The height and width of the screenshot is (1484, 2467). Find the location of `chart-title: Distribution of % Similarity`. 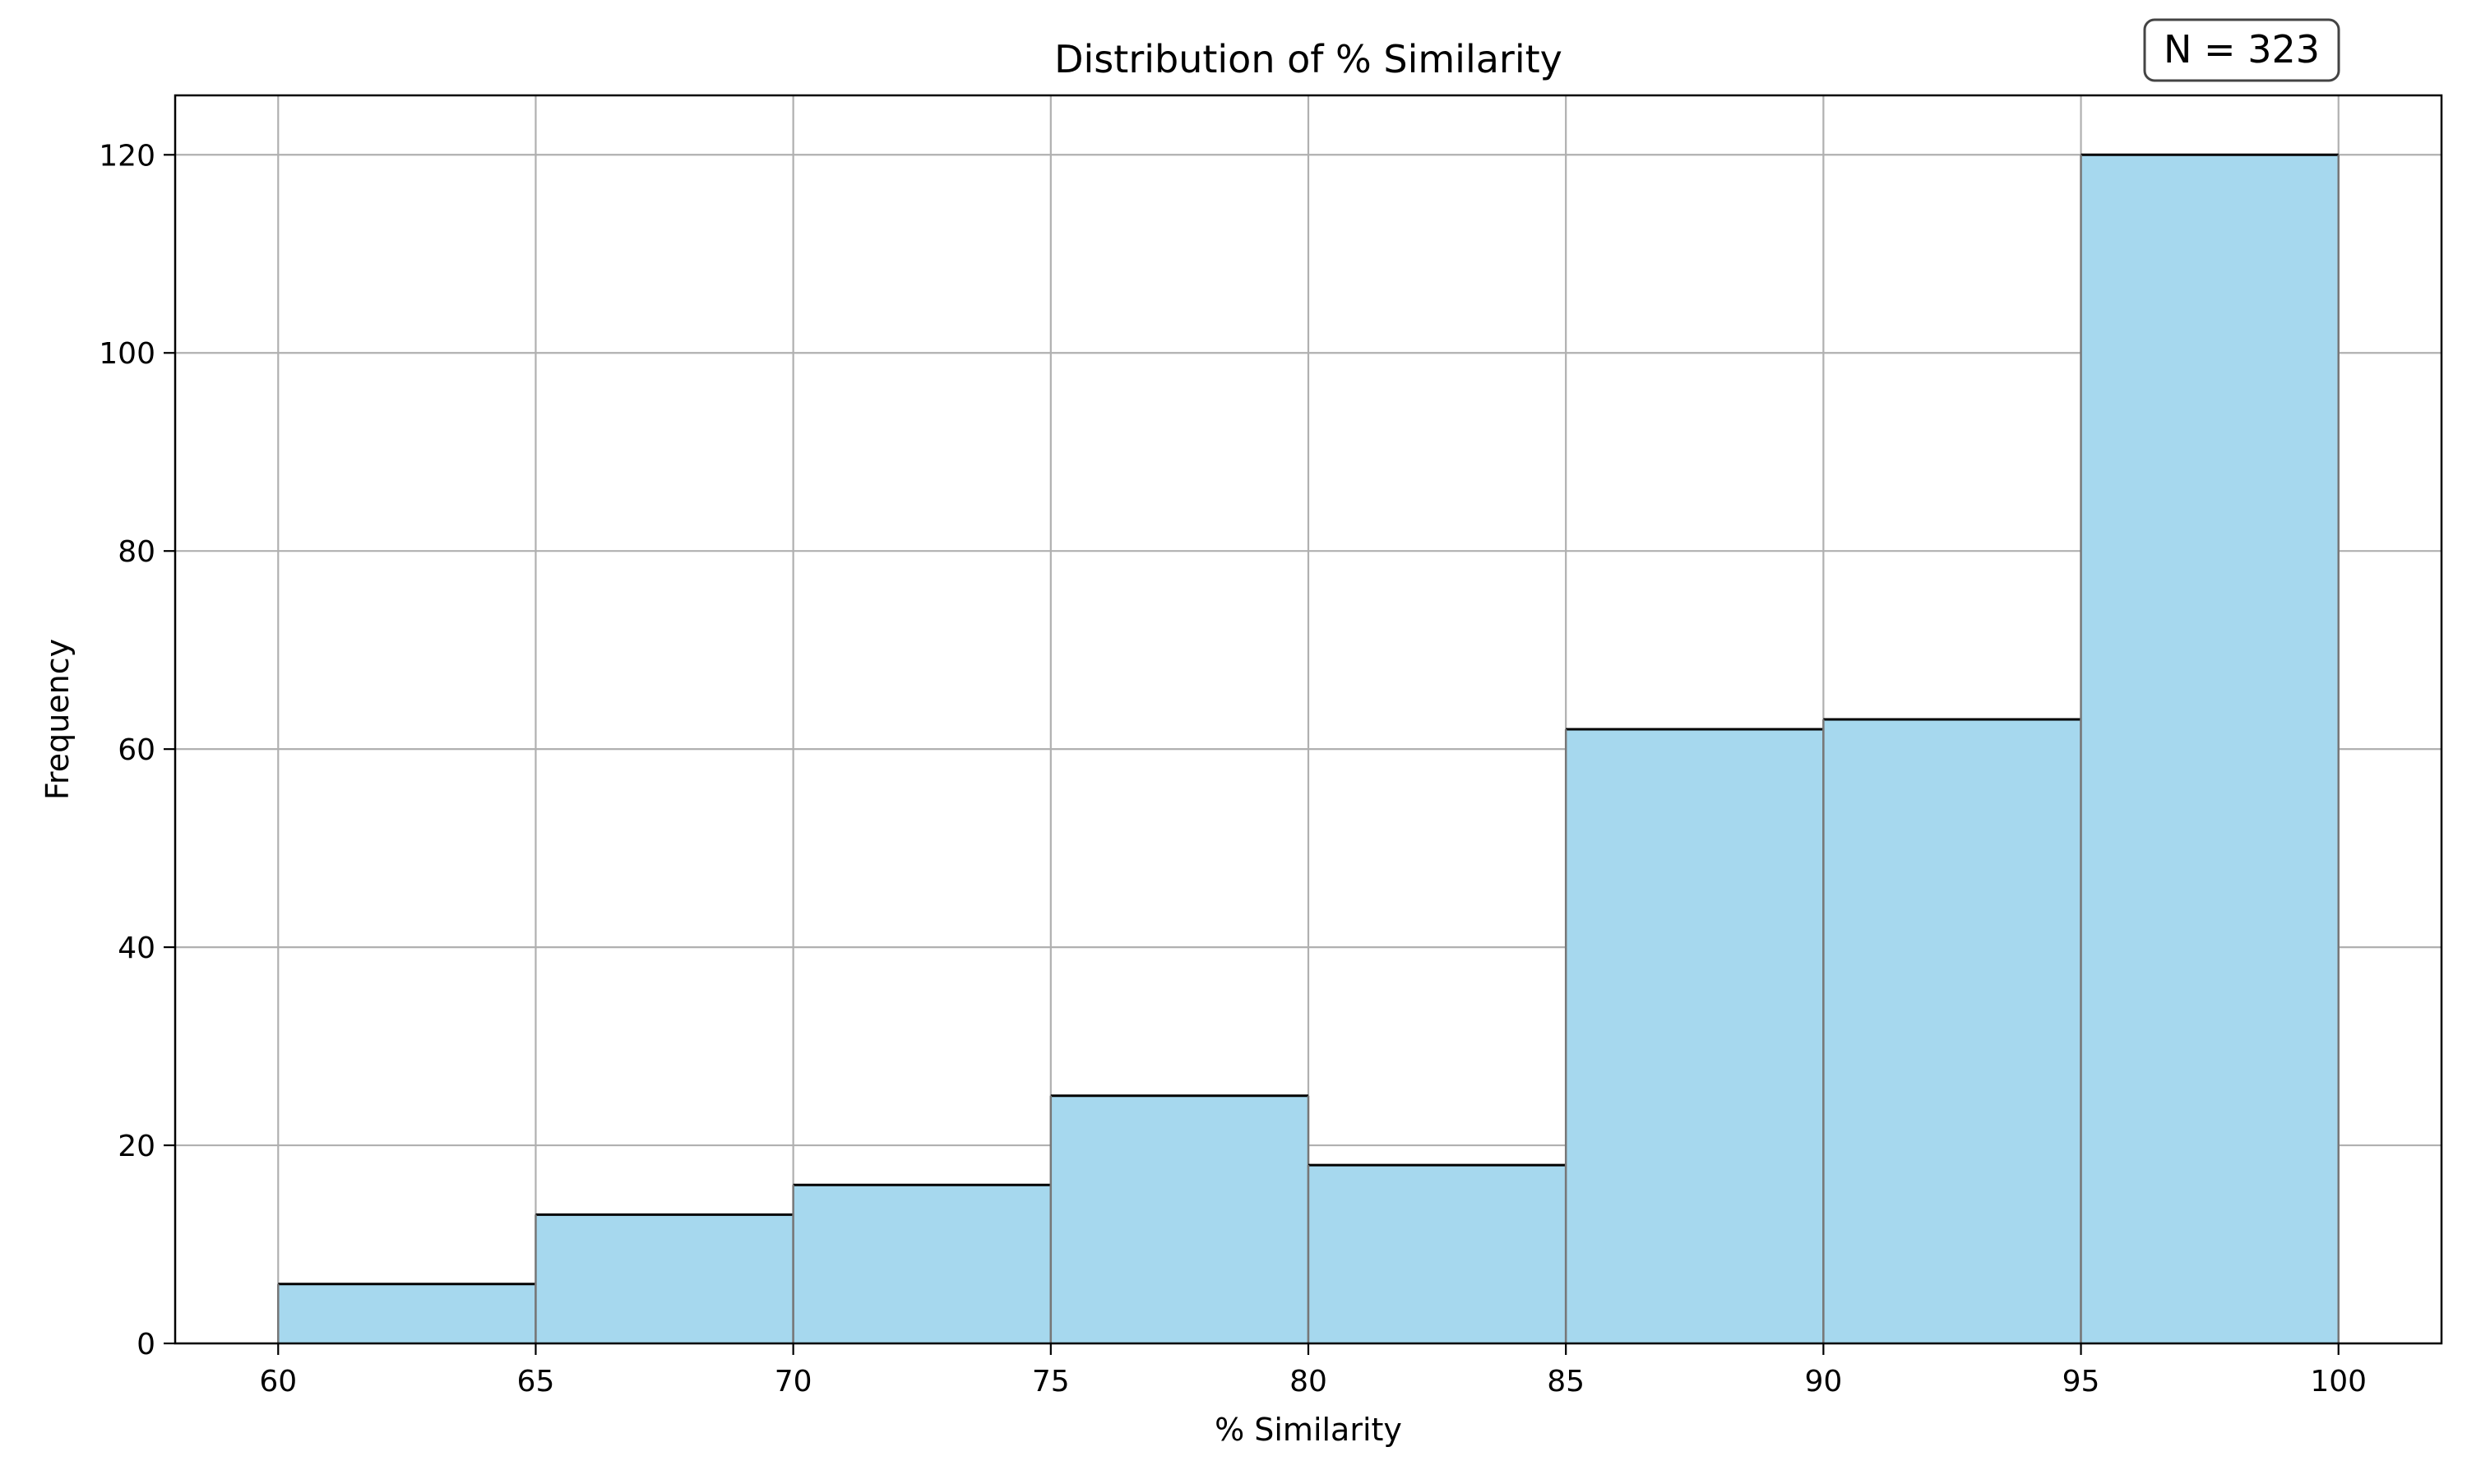

chart-title: Distribution of % Similarity is located at coordinates (1308, 59).